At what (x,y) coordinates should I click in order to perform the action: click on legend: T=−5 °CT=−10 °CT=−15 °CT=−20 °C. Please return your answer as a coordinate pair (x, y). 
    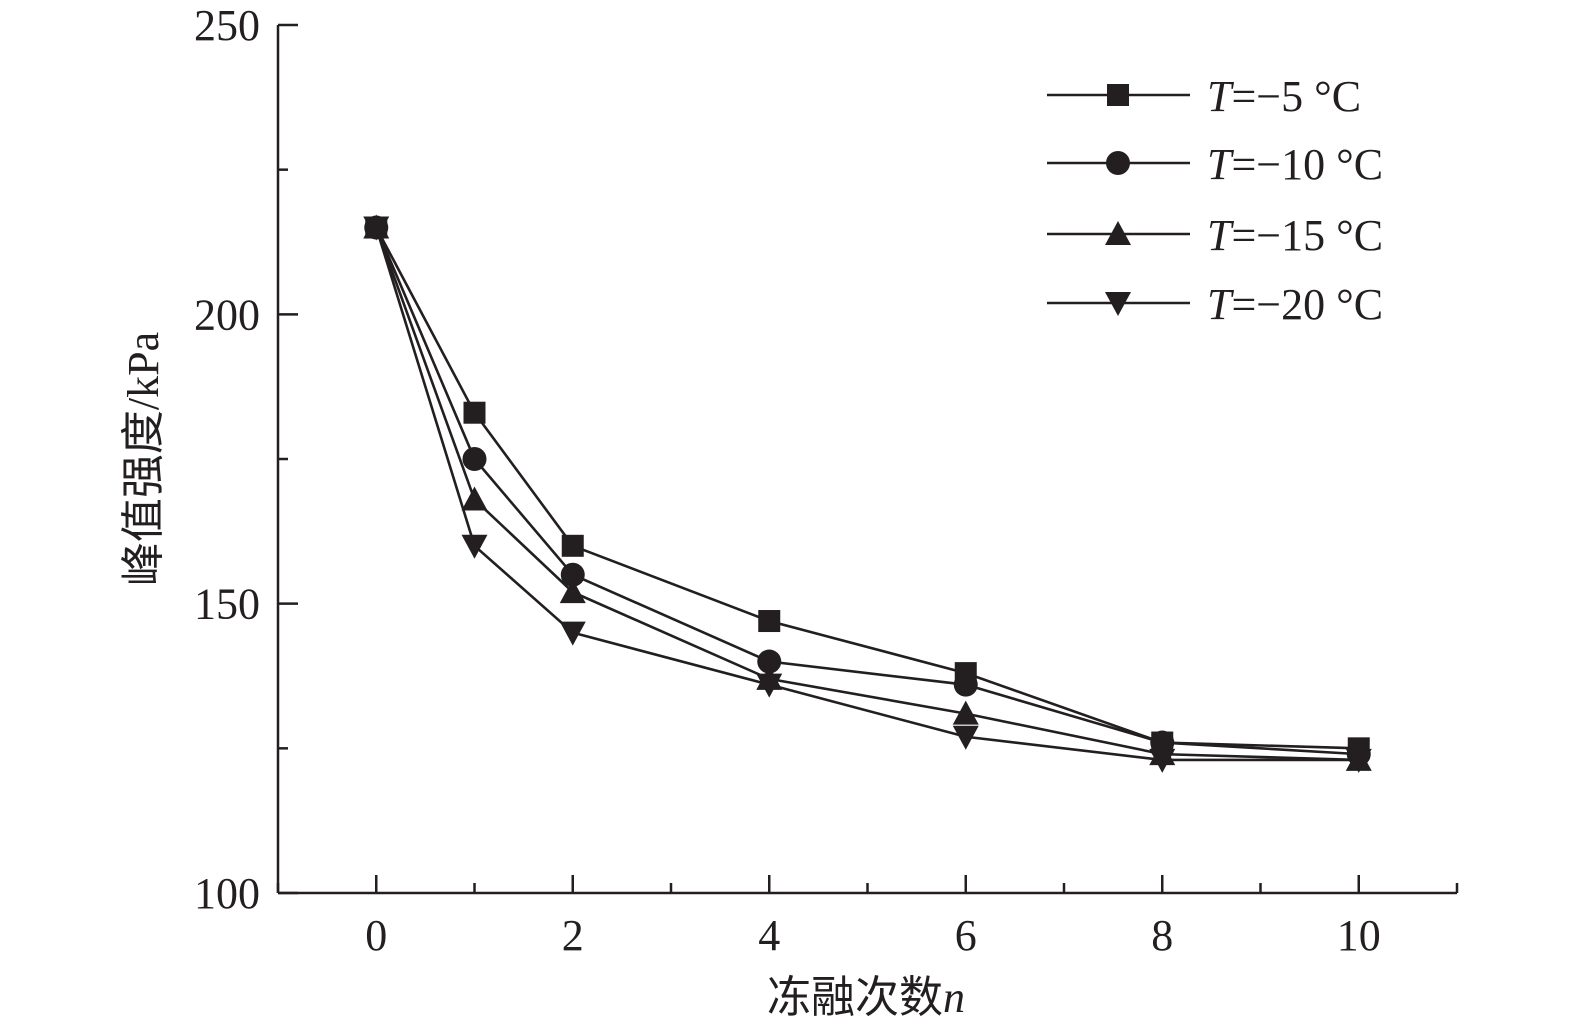
    Looking at the image, I should click on (1215, 200).